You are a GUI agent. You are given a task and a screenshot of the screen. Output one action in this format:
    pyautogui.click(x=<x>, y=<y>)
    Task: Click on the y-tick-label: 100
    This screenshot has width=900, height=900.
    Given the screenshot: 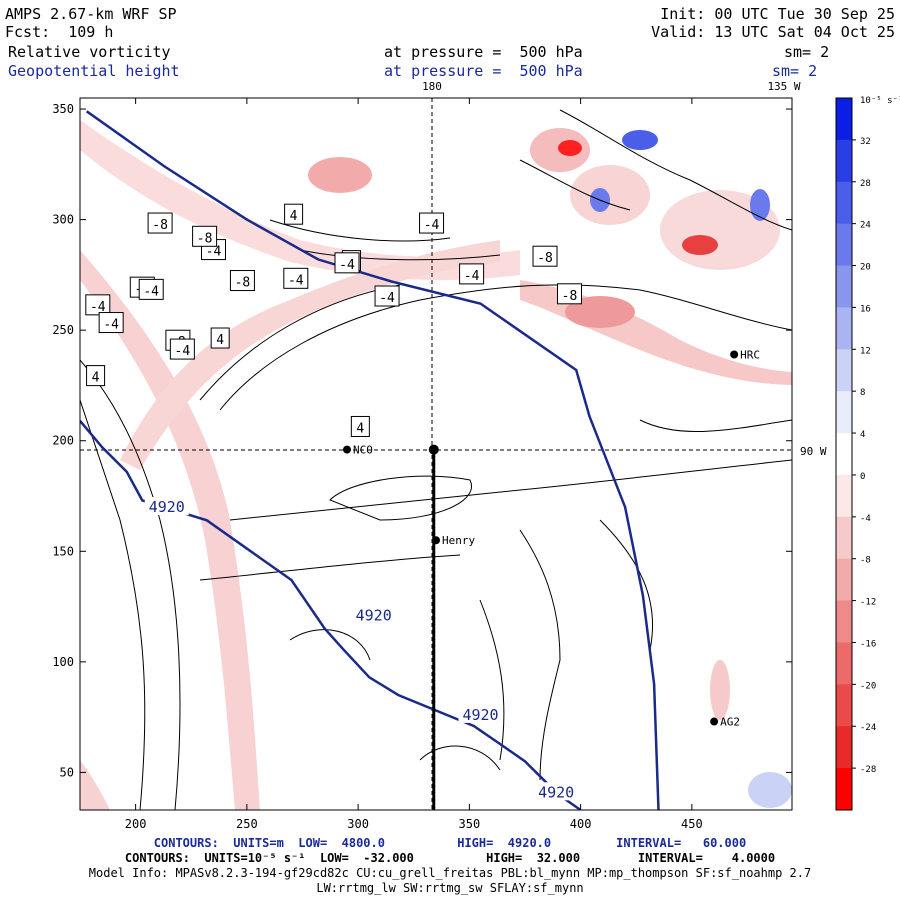 What is the action you would take?
    pyautogui.click(x=63, y=662)
    